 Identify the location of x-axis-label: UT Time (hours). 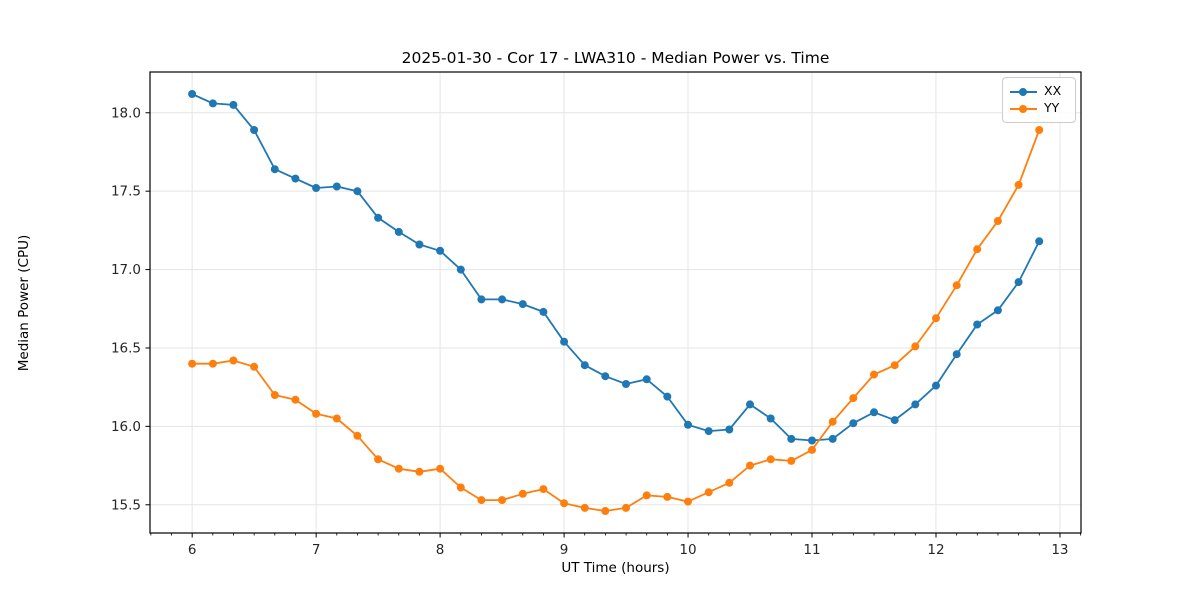
(615, 568).